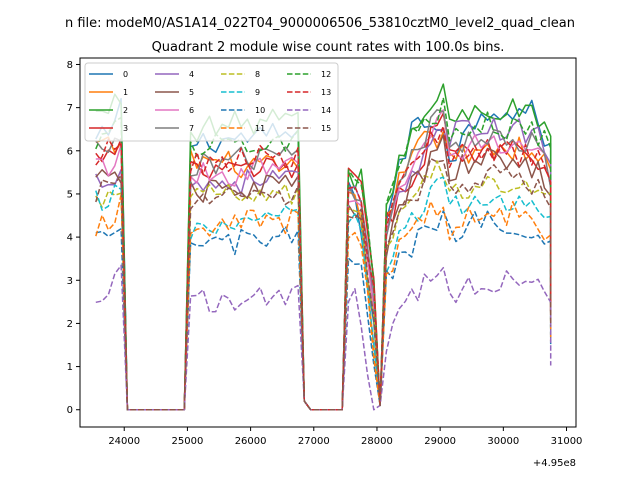 The image size is (640, 480). What do you see at coordinates (125, 110) in the screenshot?
I see `legend-label-2: 2` at bounding box center [125, 110].